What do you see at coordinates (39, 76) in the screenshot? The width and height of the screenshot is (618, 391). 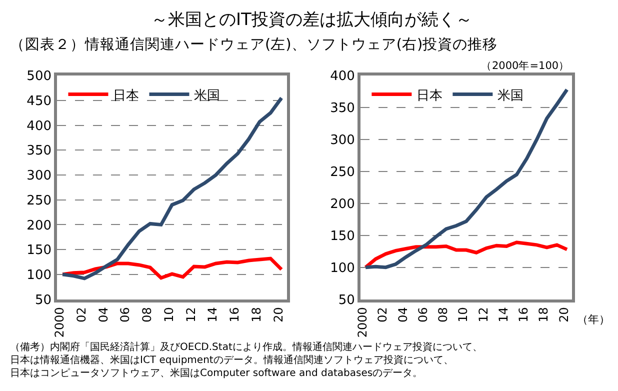 I see `y-tick-label: 500` at bounding box center [39, 76].